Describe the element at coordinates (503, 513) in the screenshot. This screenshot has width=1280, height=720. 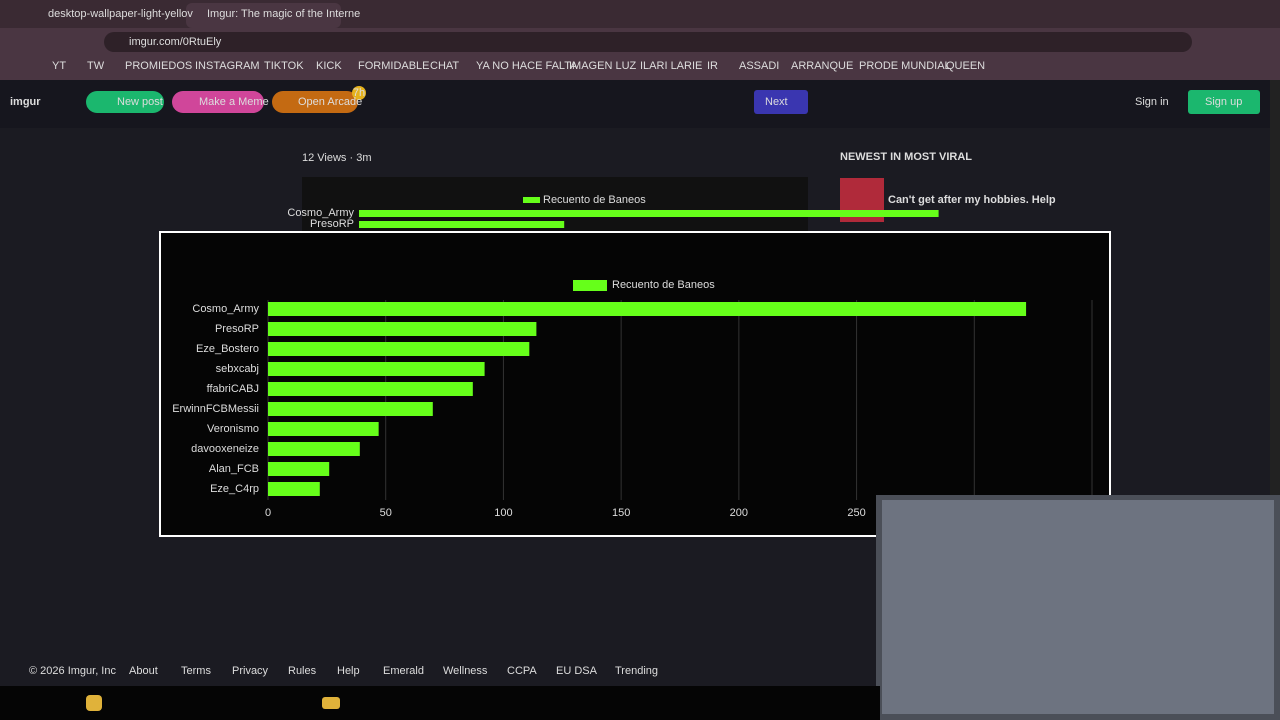
I see `x-tick-label: 100` at that location.